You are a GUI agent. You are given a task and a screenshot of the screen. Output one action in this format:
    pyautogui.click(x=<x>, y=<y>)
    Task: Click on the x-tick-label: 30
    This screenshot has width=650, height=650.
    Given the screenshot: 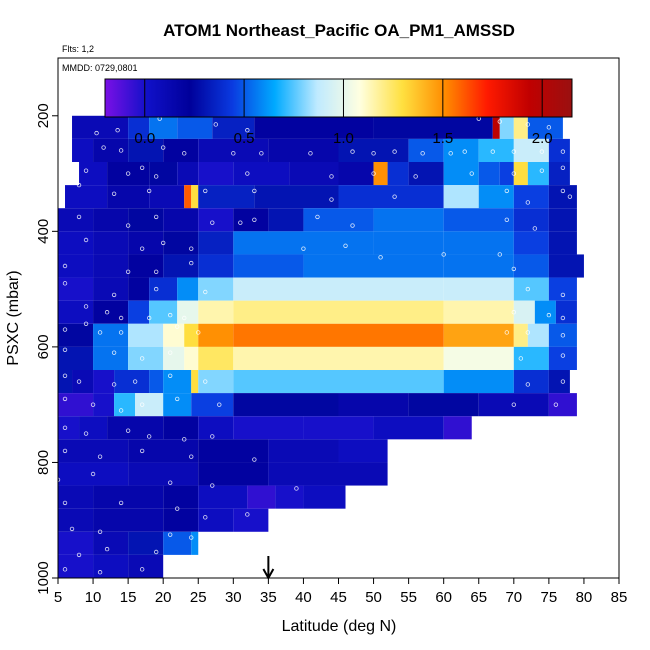 What is the action you would take?
    pyautogui.click(x=233, y=597)
    